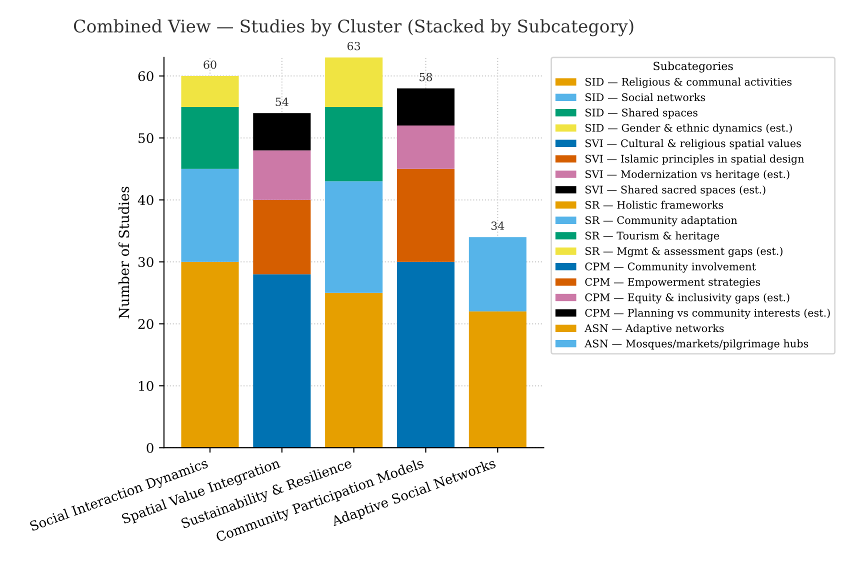  I want to click on y-tick-label: 60, so click(146, 76).